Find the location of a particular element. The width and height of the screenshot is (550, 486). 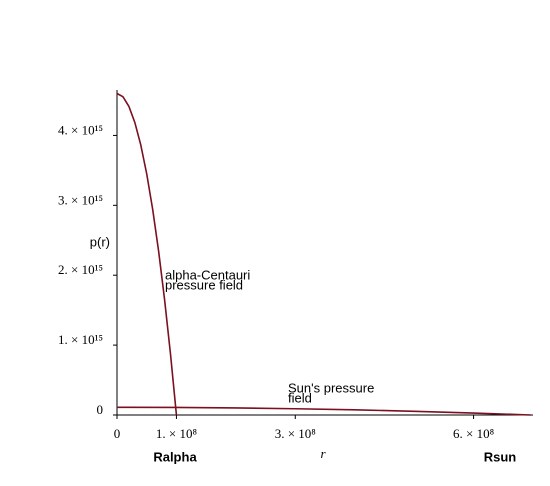

annotation: Sun's pressure is located at coordinates (331, 387).